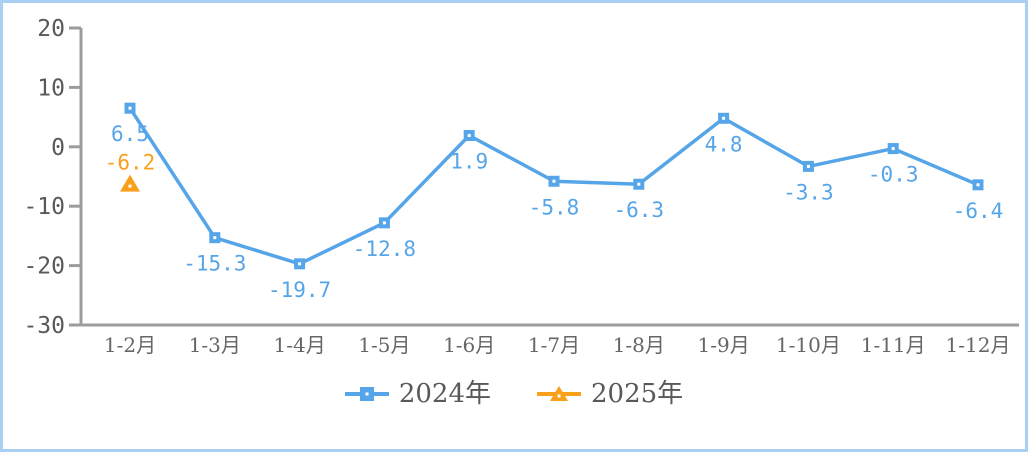 The height and width of the screenshot is (452, 1028). Describe the element at coordinates (299, 290) in the screenshot. I see `data-point-label: -19.7` at that location.